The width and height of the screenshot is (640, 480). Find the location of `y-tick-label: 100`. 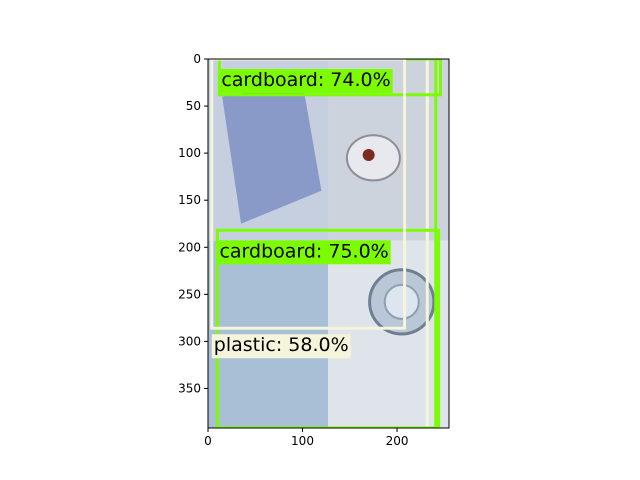

y-tick-label: 100 is located at coordinates (189, 153).